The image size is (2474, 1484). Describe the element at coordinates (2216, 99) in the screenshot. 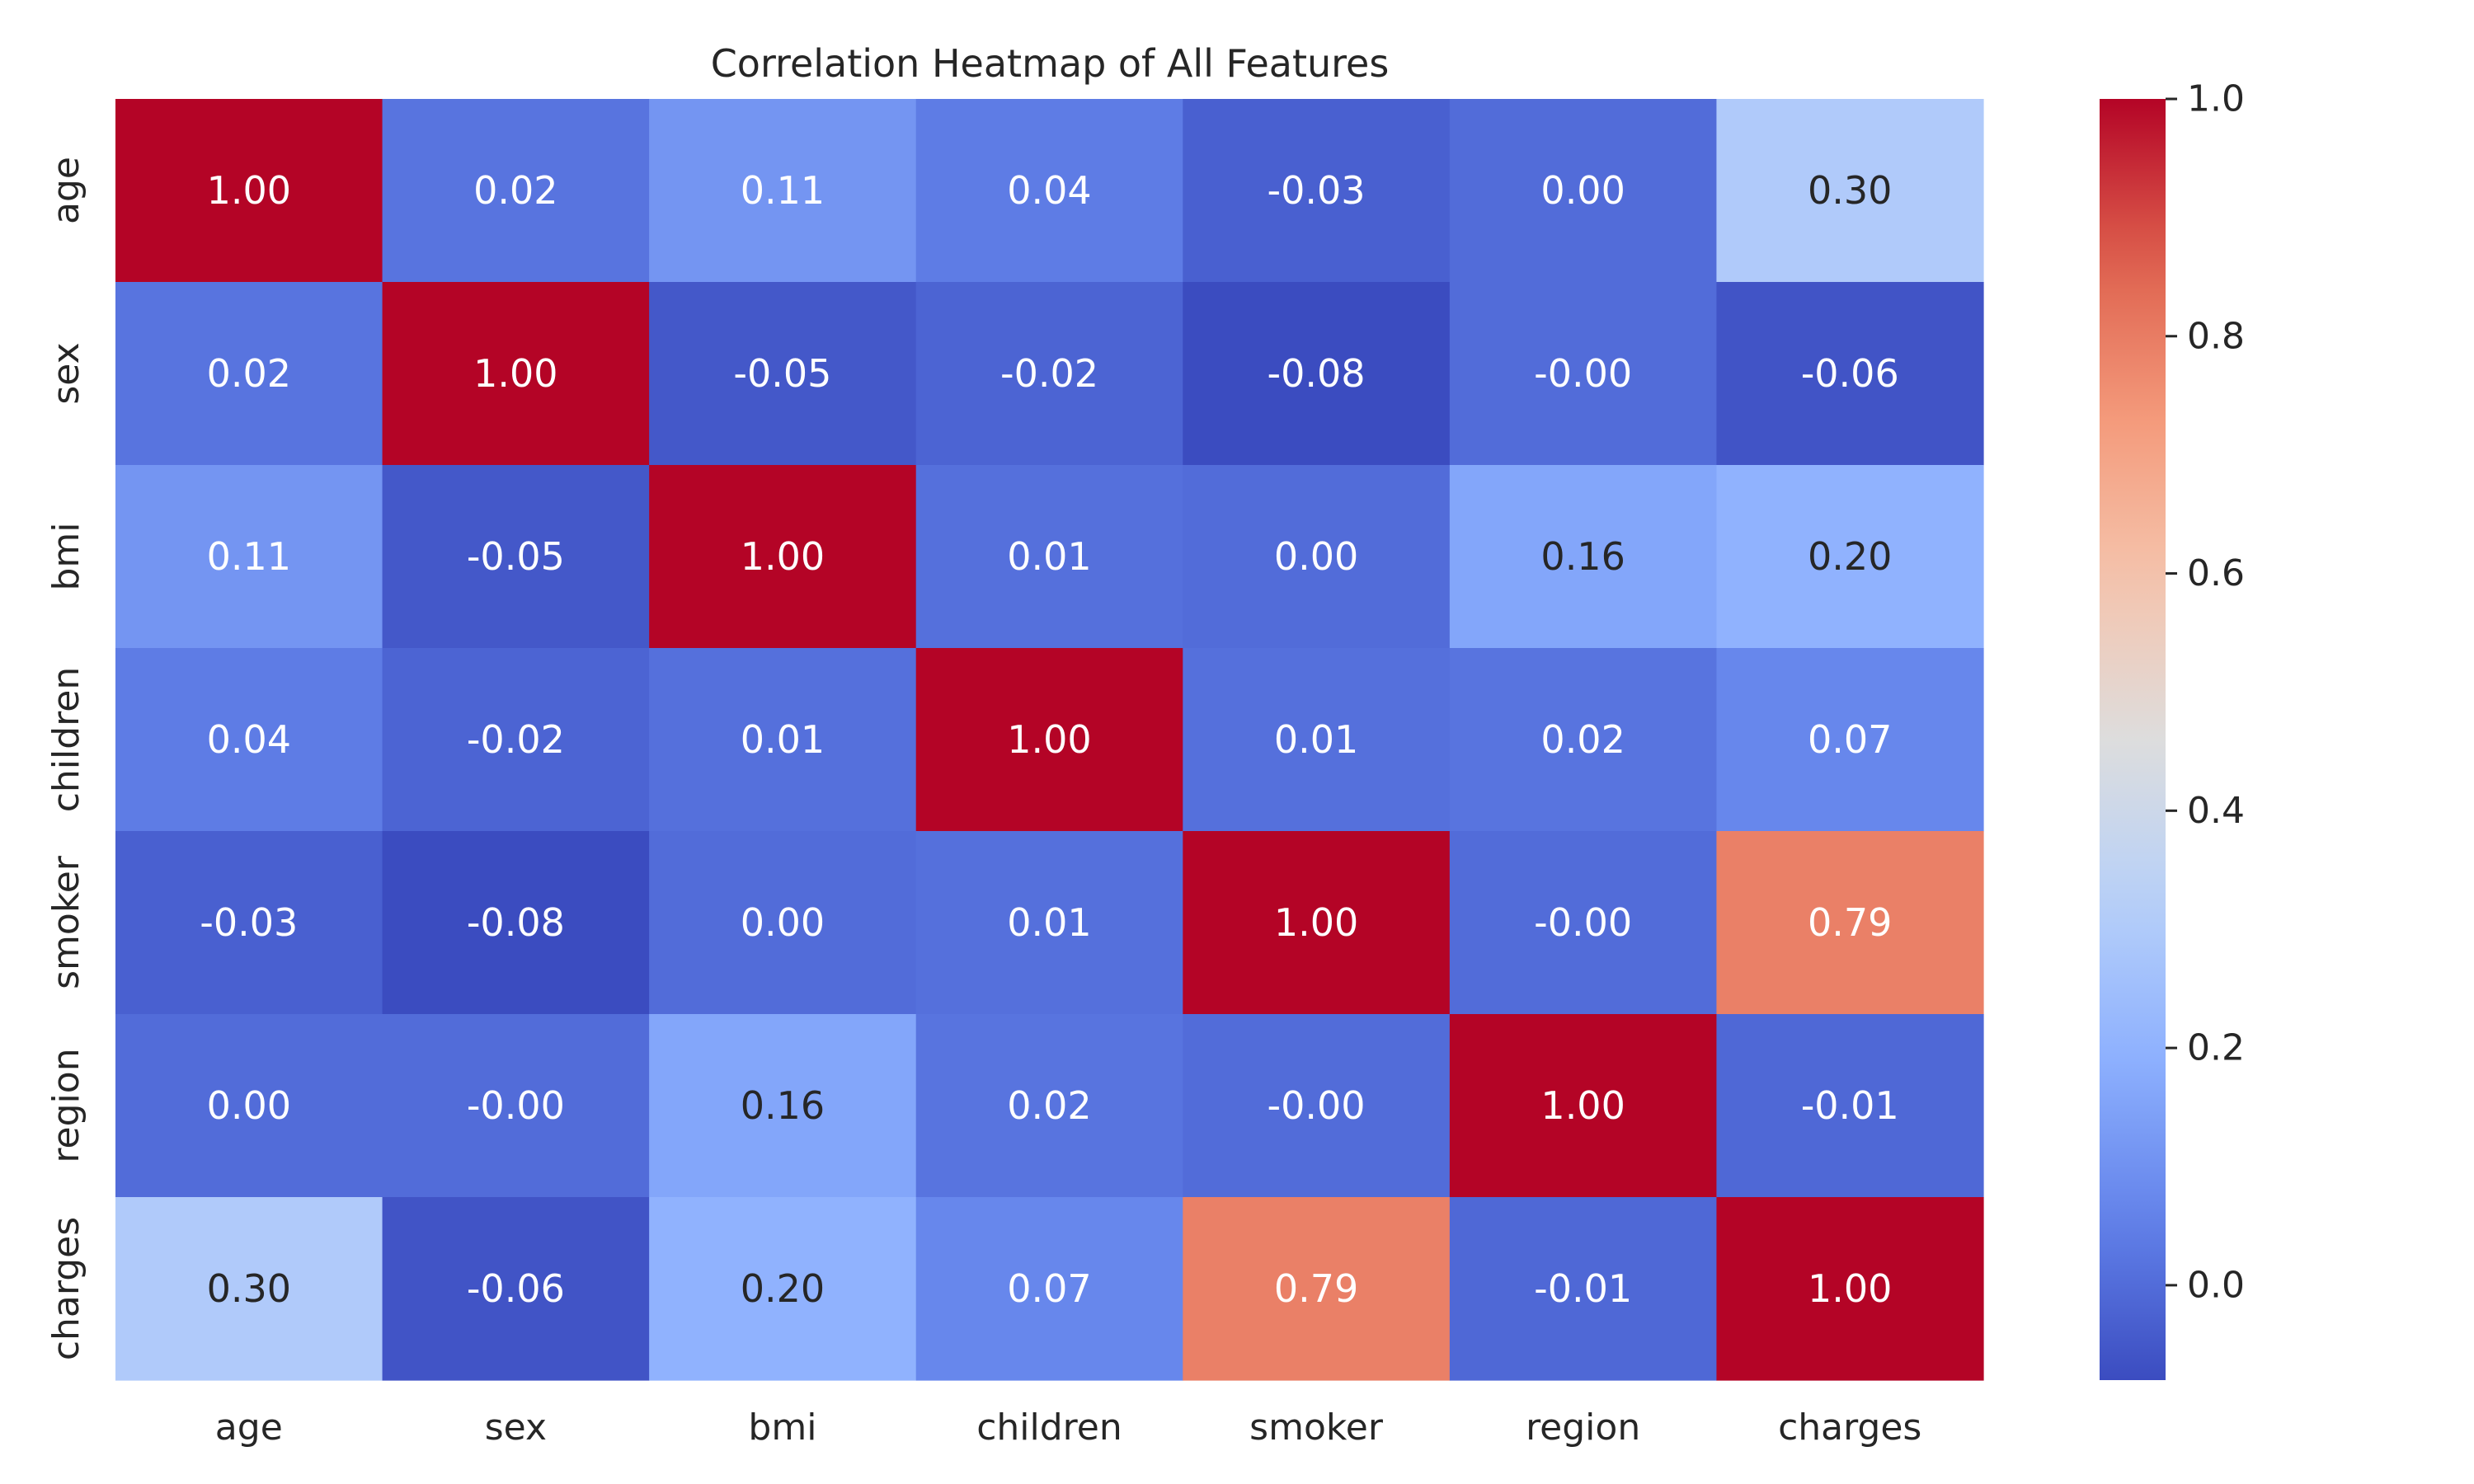

I see `colorbar-tick-label: 1.0` at that location.